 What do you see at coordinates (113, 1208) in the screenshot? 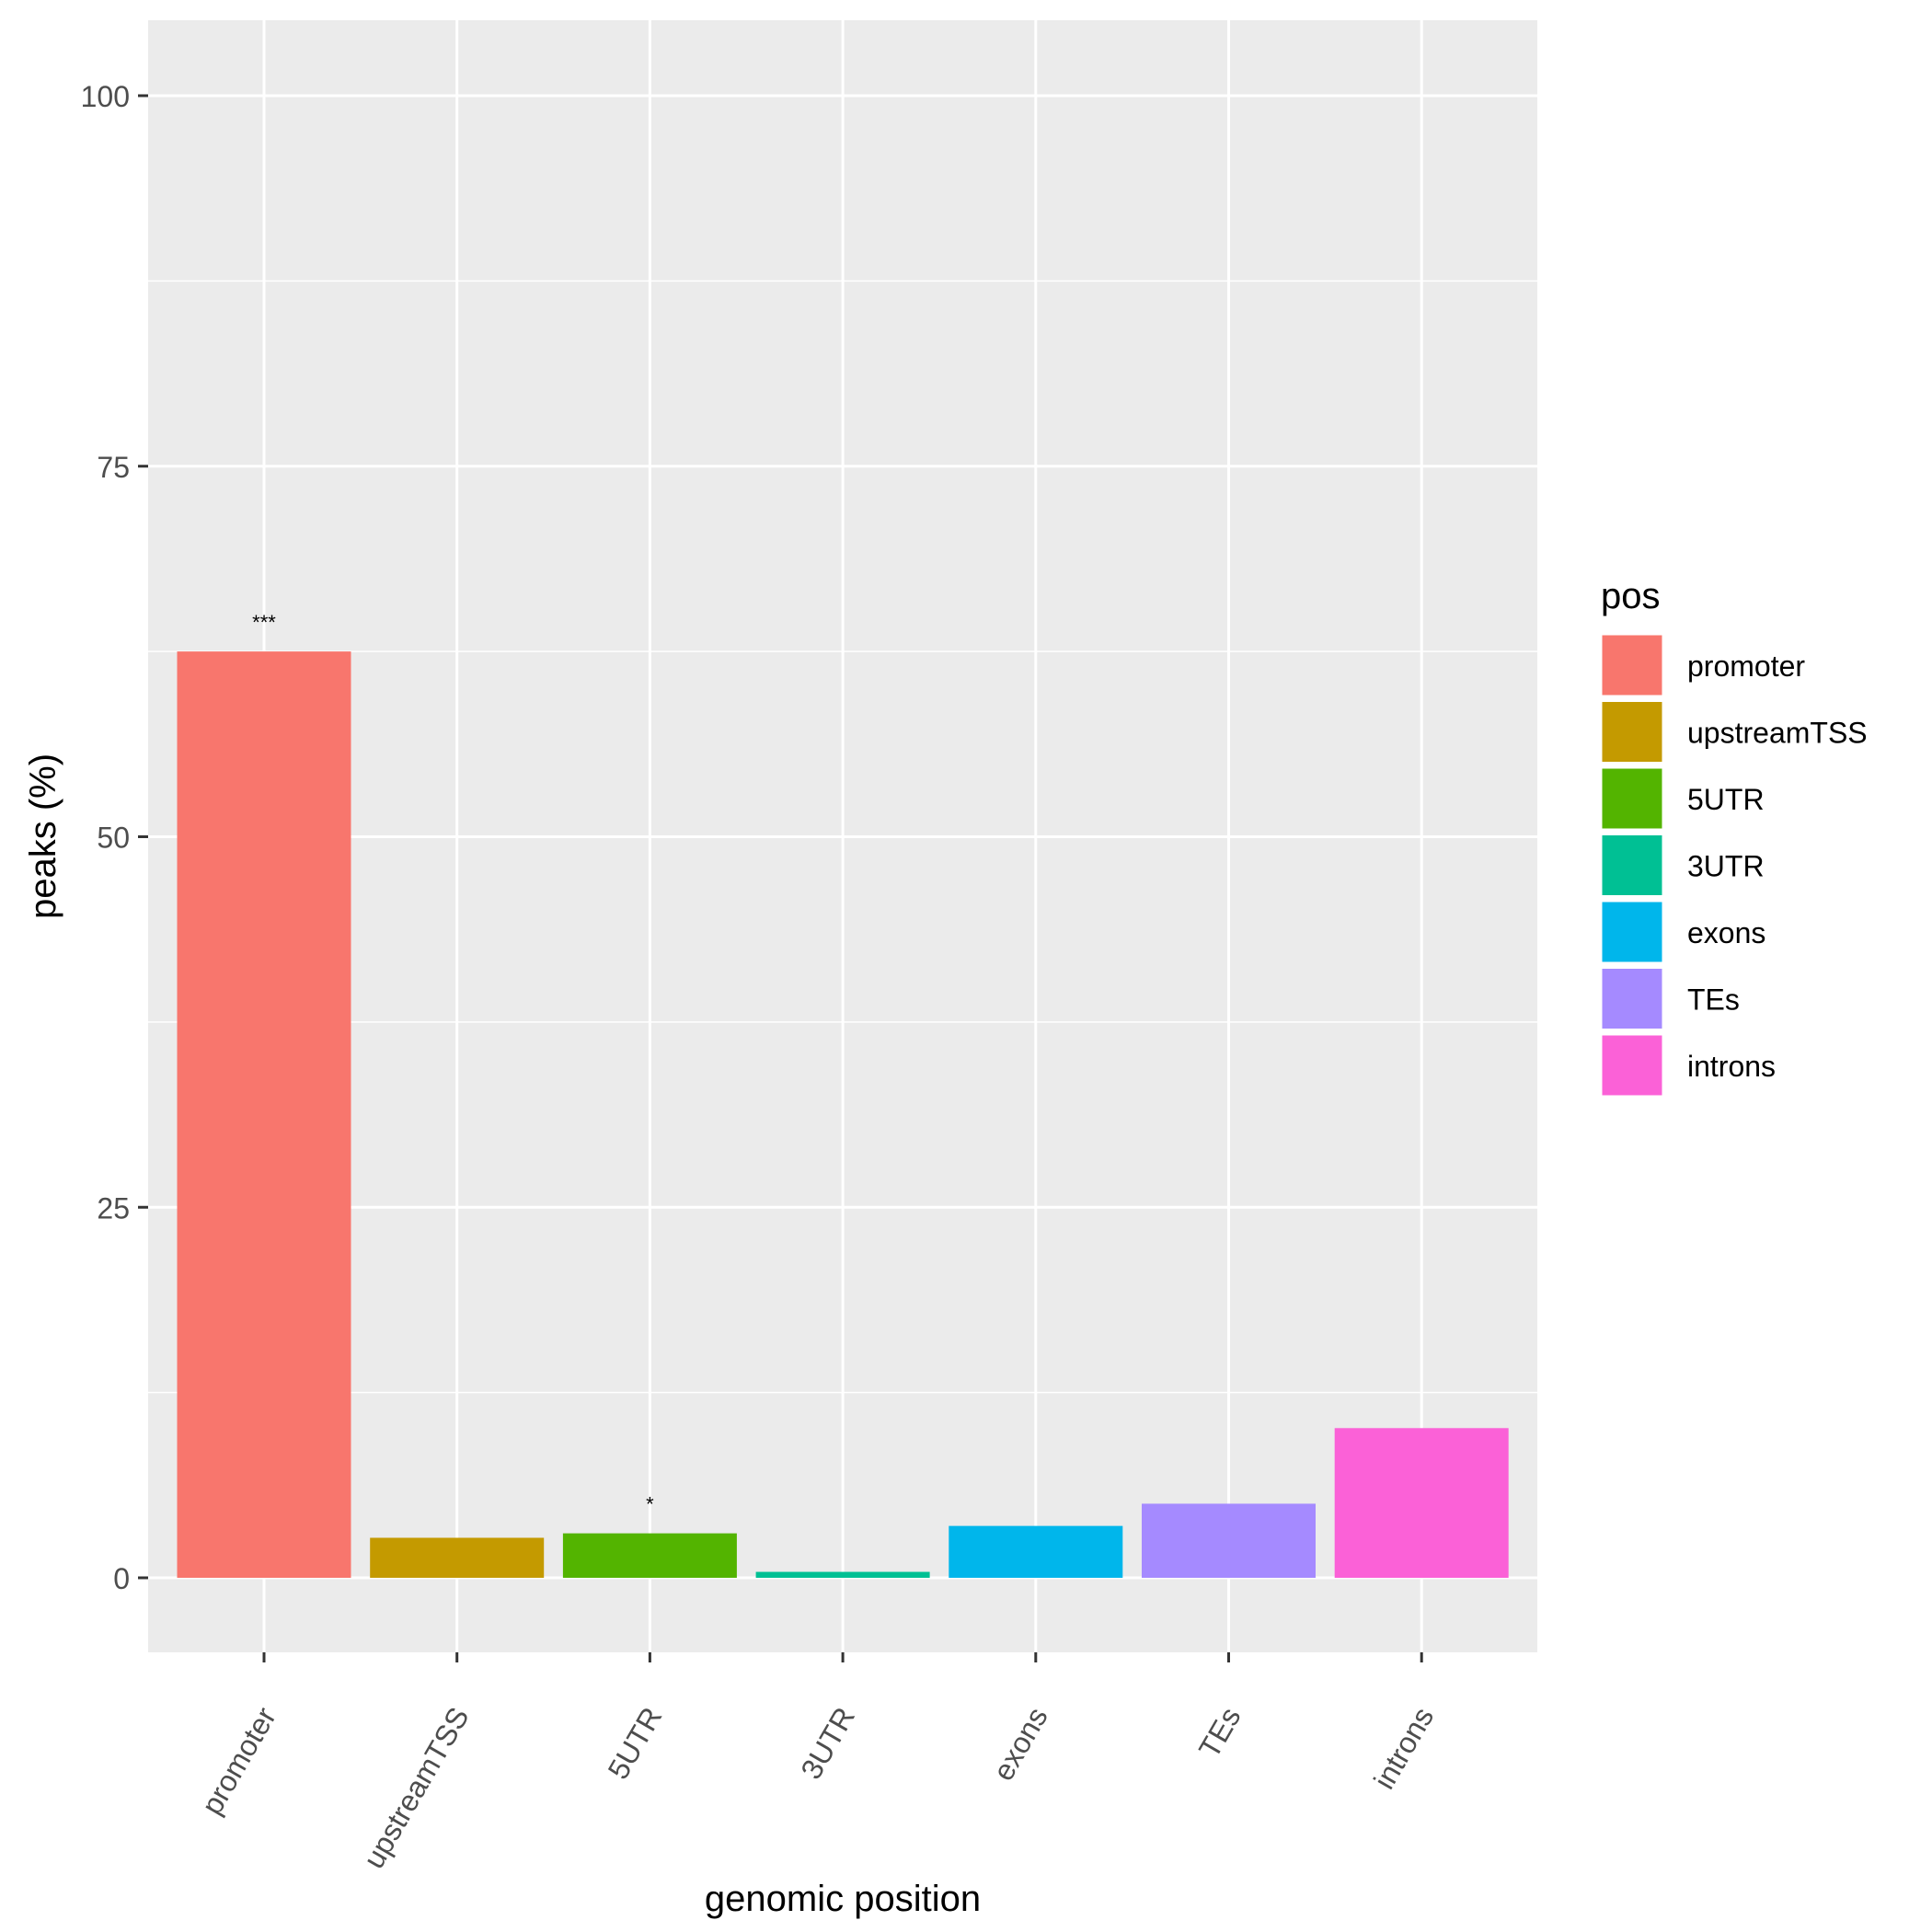
I see `y-tick-label: 25` at bounding box center [113, 1208].